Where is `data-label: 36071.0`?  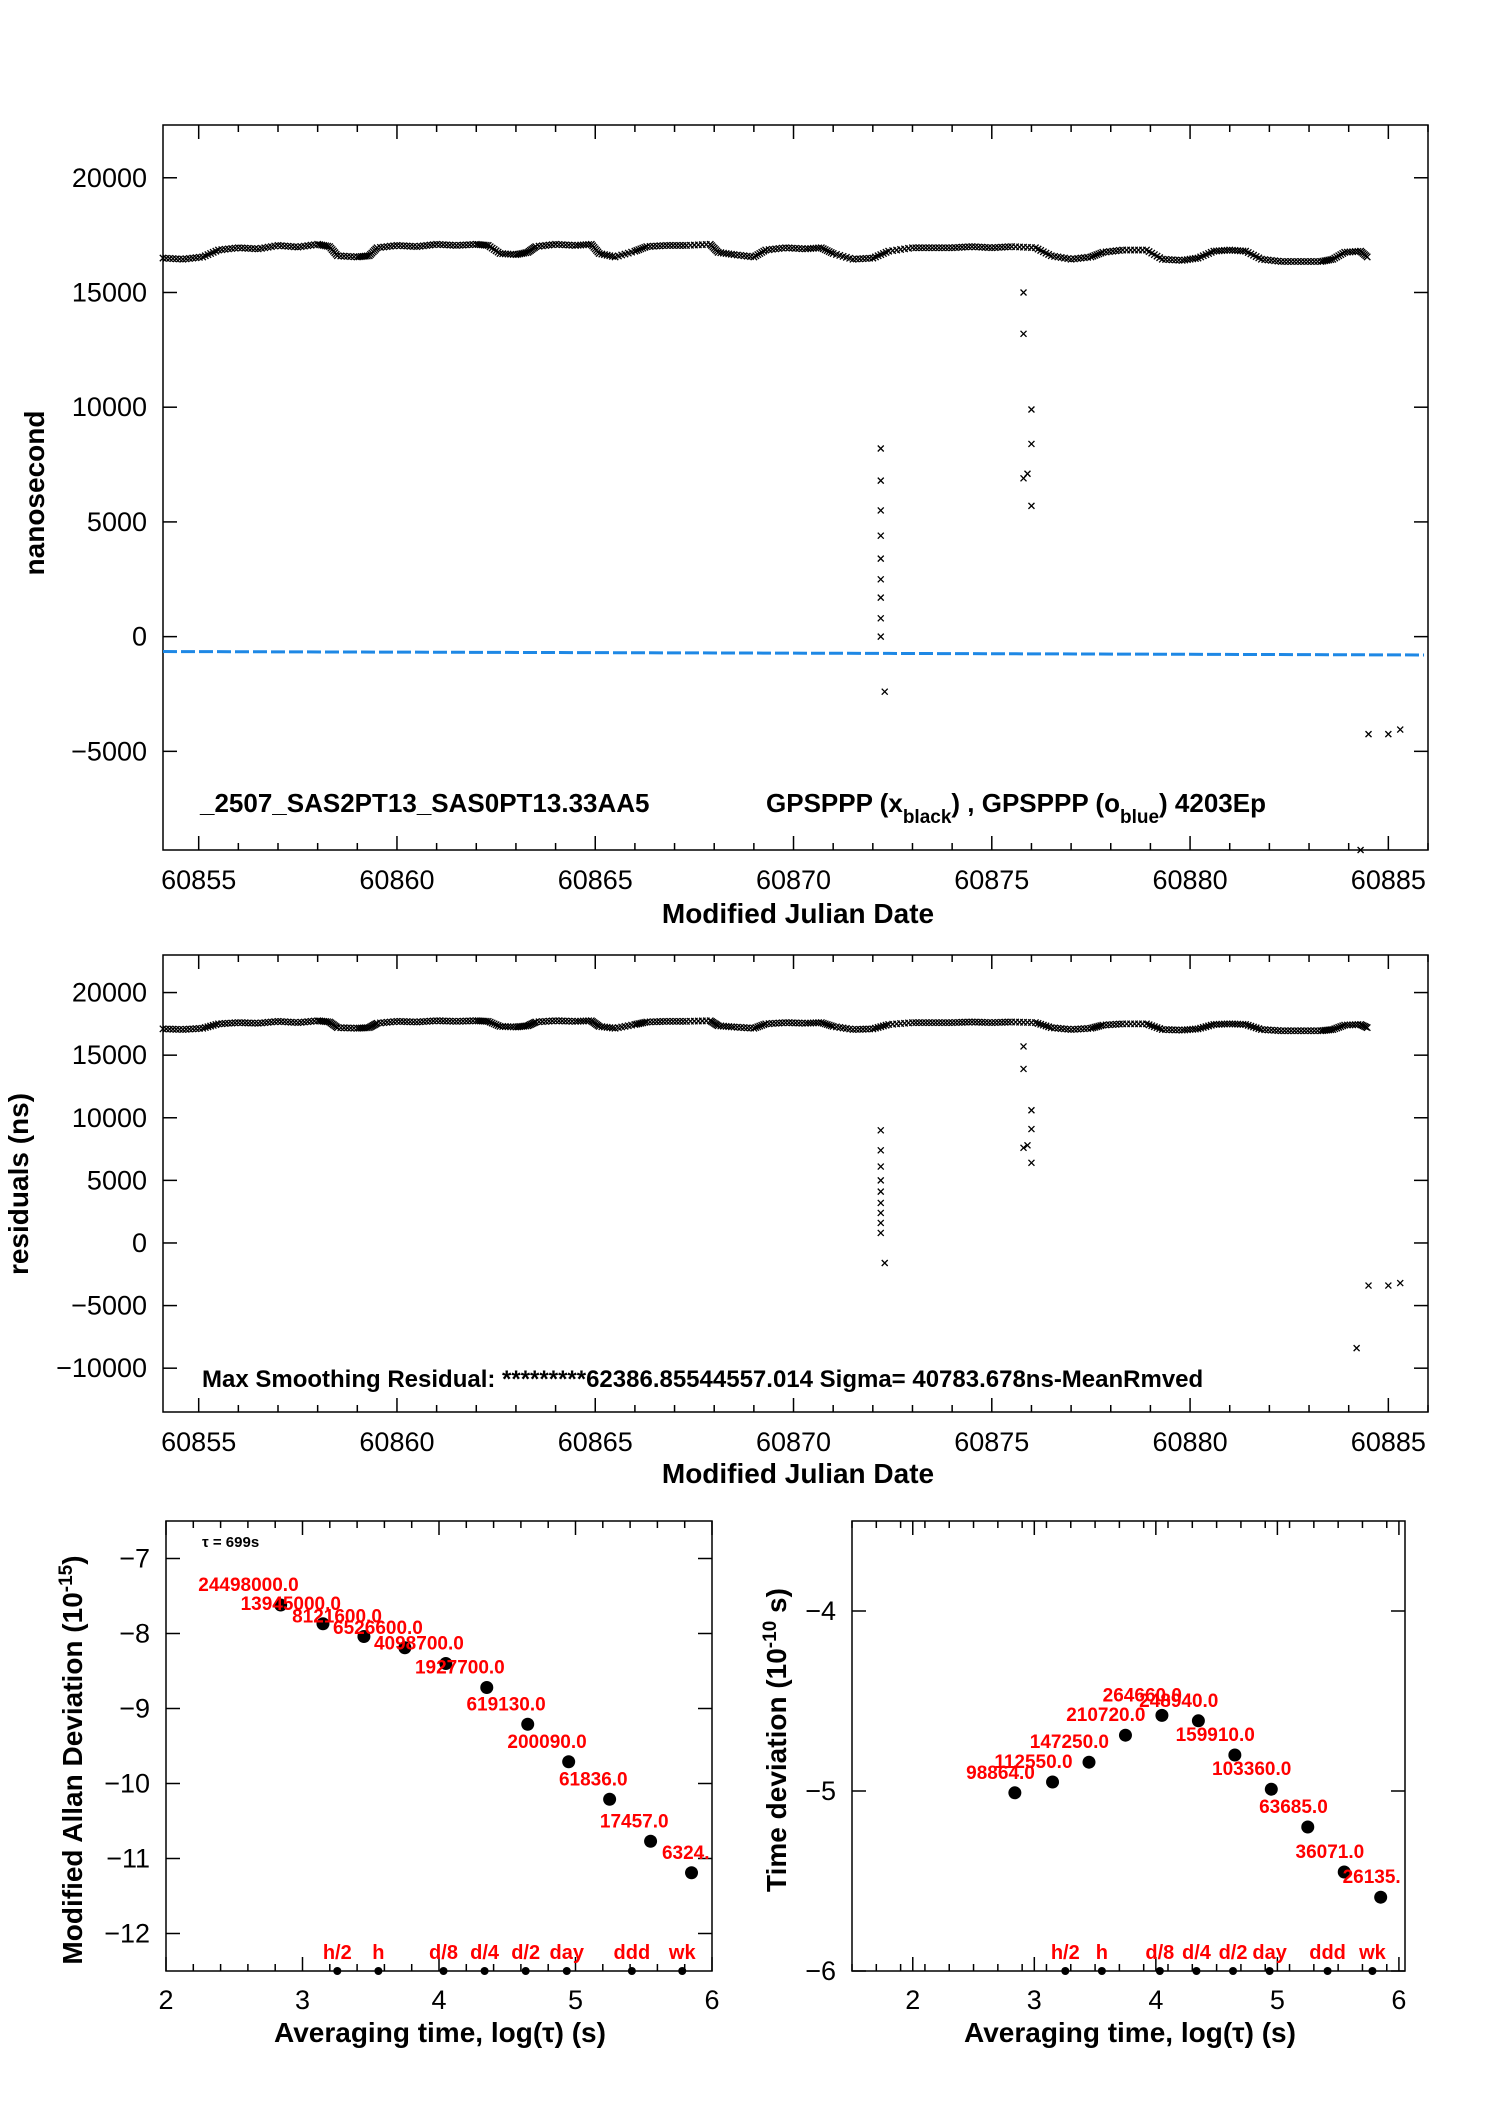 data-label: 36071.0 is located at coordinates (1330, 1852).